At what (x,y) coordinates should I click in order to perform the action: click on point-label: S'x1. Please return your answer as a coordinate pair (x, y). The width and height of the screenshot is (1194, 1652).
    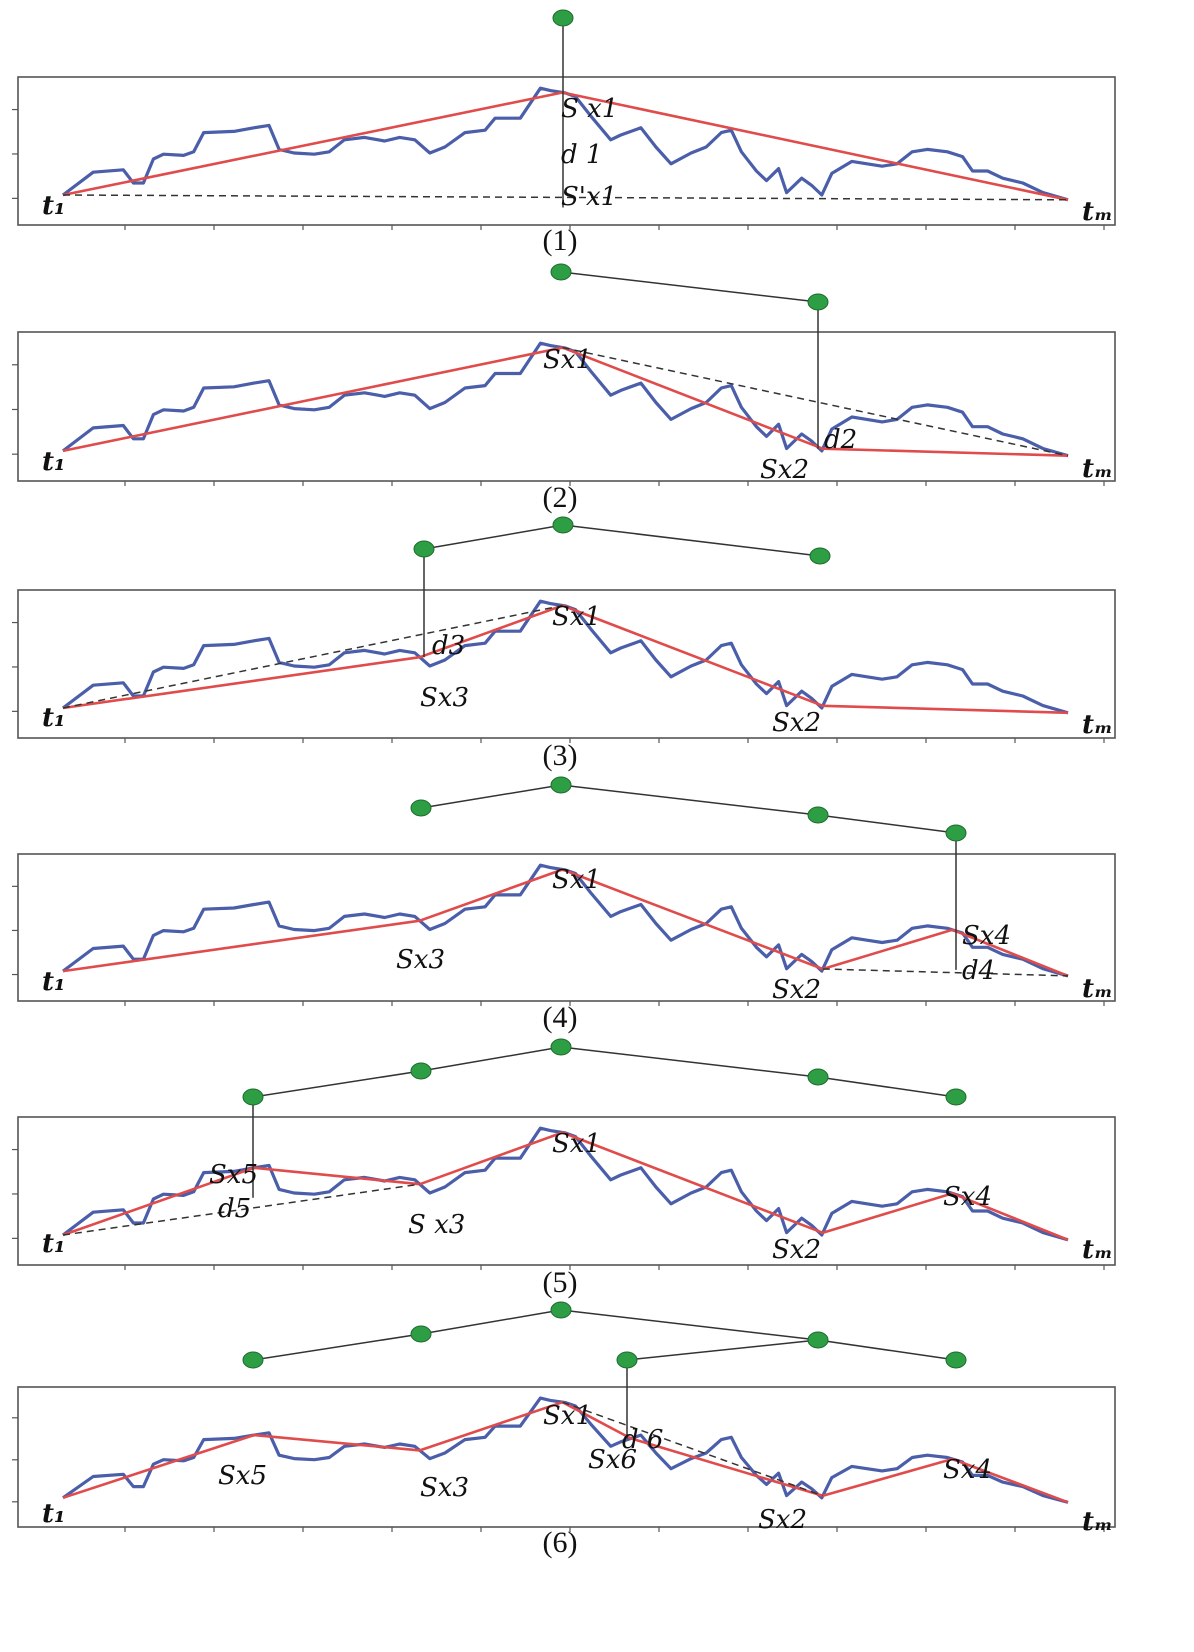
    Looking at the image, I should click on (589, 197).